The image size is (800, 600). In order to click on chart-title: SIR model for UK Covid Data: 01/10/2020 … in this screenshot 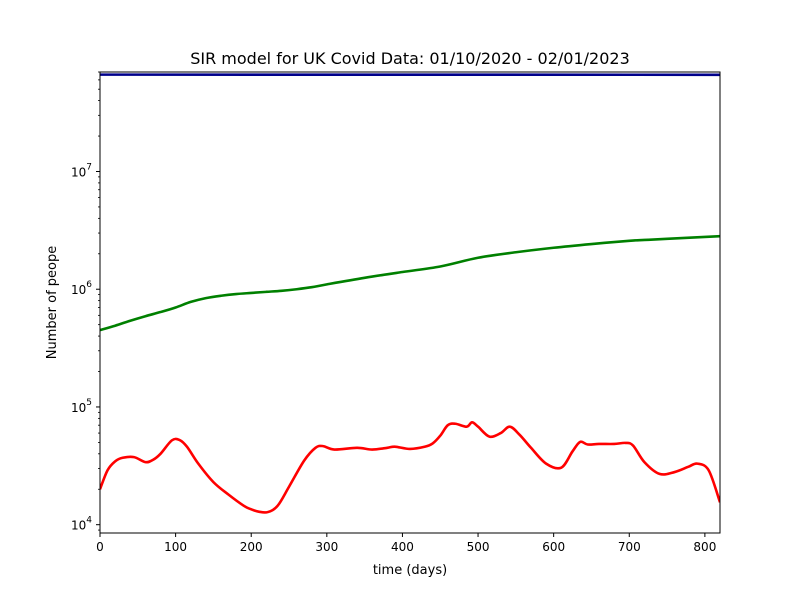, I will do `click(410, 58)`.